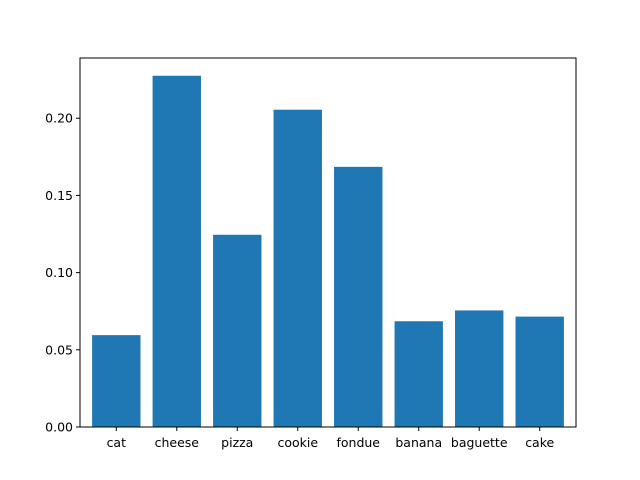 Image resolution: width=640 pixels, height=480 pixels. I want to click on bar-baguette, so click(479, 368).